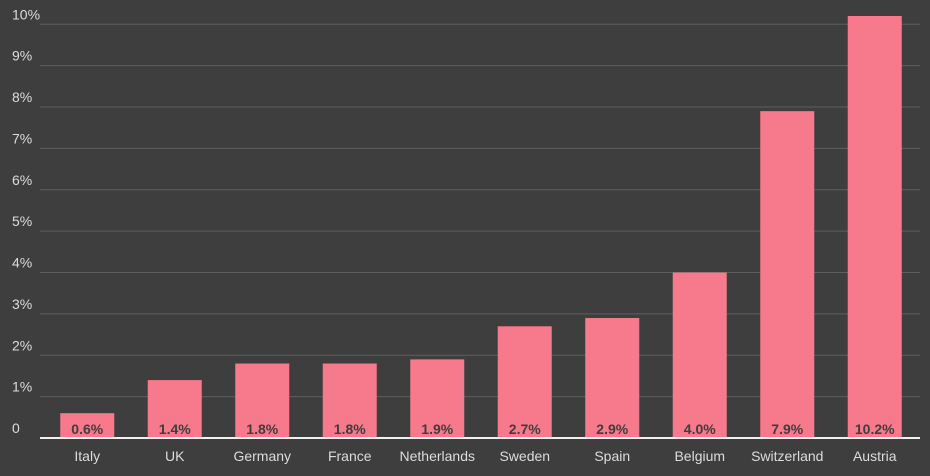  What do you see at coordinates (787, 429) in the screenshot?
I see `value-label: 7.9%` at bounding box center [787, 429].